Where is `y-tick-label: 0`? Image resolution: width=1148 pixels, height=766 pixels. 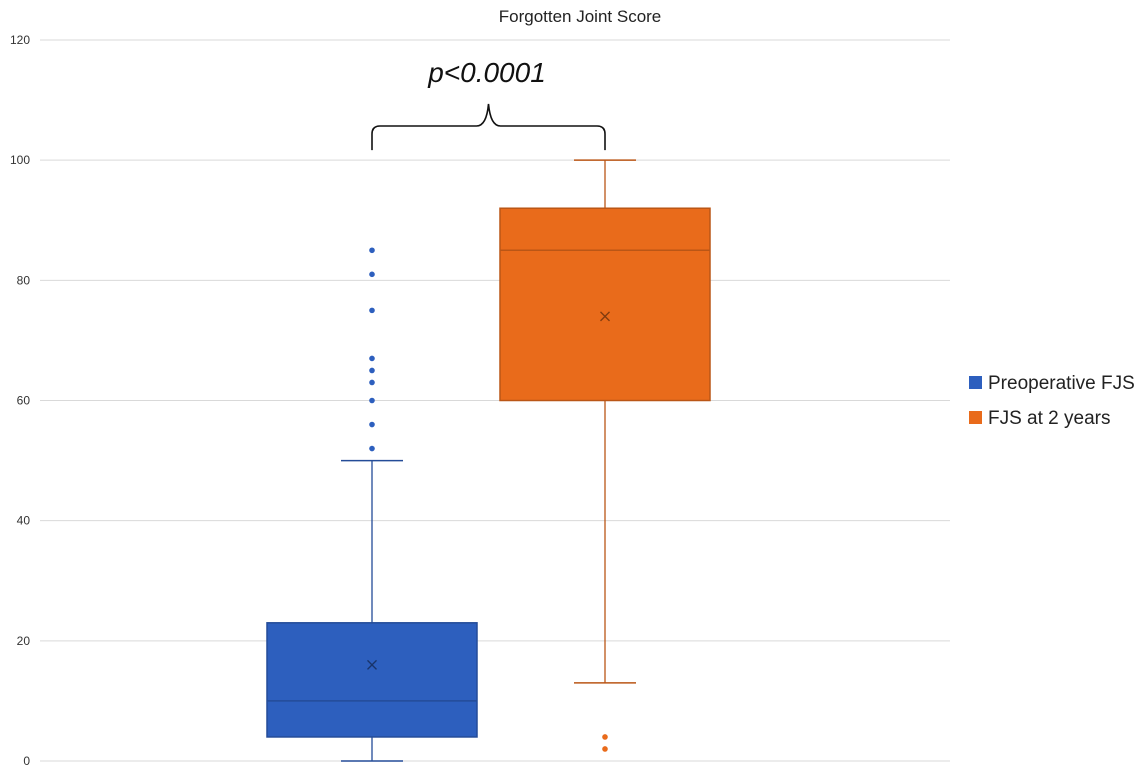
y-tick-label: 0 is located at coordinates (26, 760).